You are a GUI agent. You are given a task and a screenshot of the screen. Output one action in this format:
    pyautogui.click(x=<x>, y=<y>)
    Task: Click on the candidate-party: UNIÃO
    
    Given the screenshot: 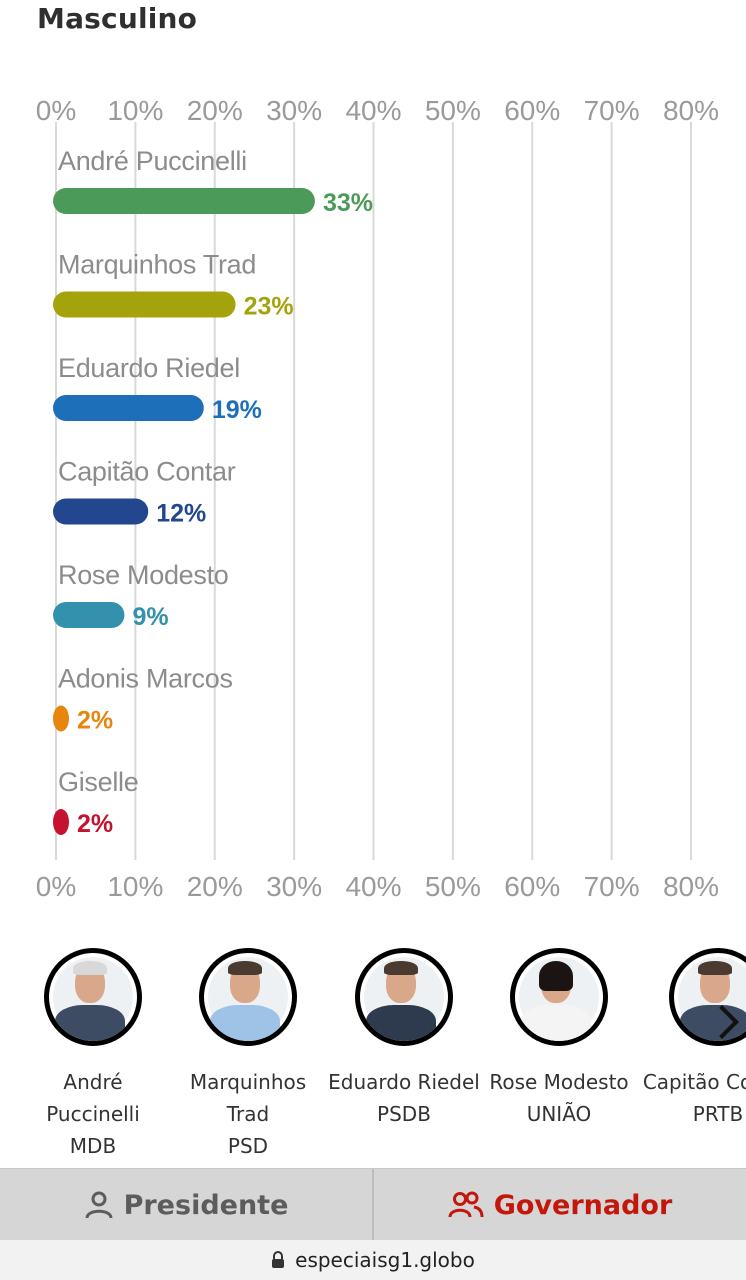 What is the action you would take?
    pyautogui.click(x=559, y=1114)
    